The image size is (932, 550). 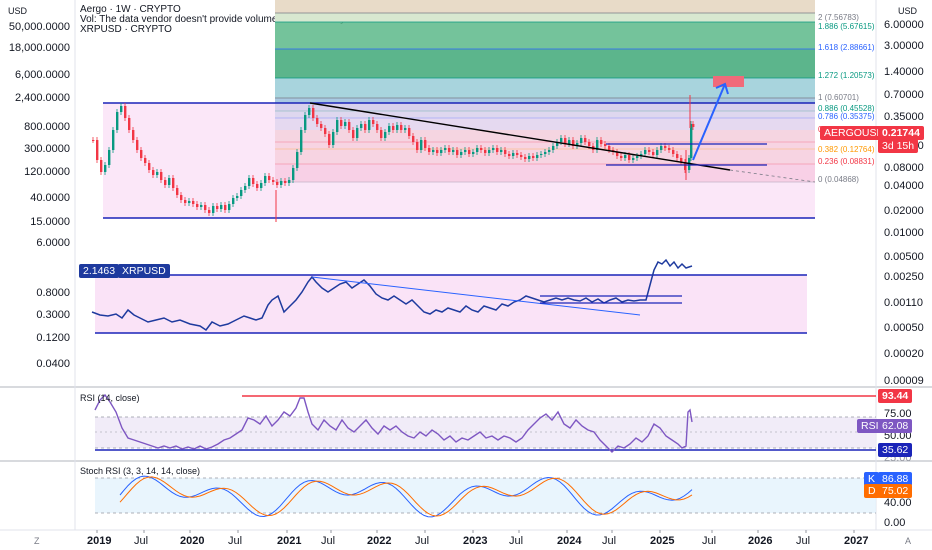 I want to click on projection-arrow, so click(x=709, y=122).